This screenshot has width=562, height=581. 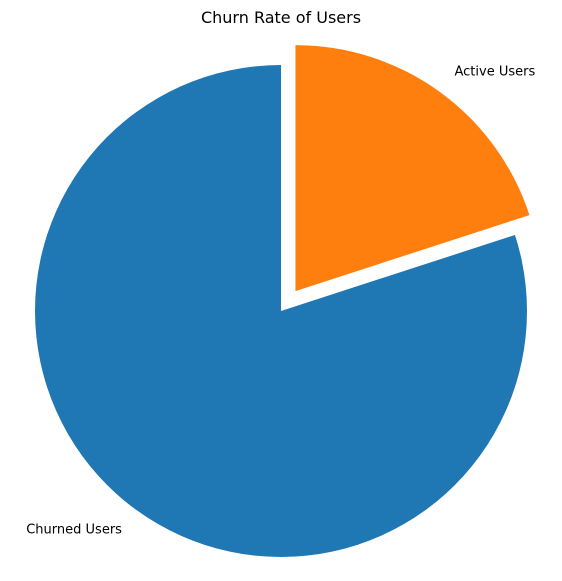 I want to click on slice-label-active-users: Active Users, so click(x=495, y=72).